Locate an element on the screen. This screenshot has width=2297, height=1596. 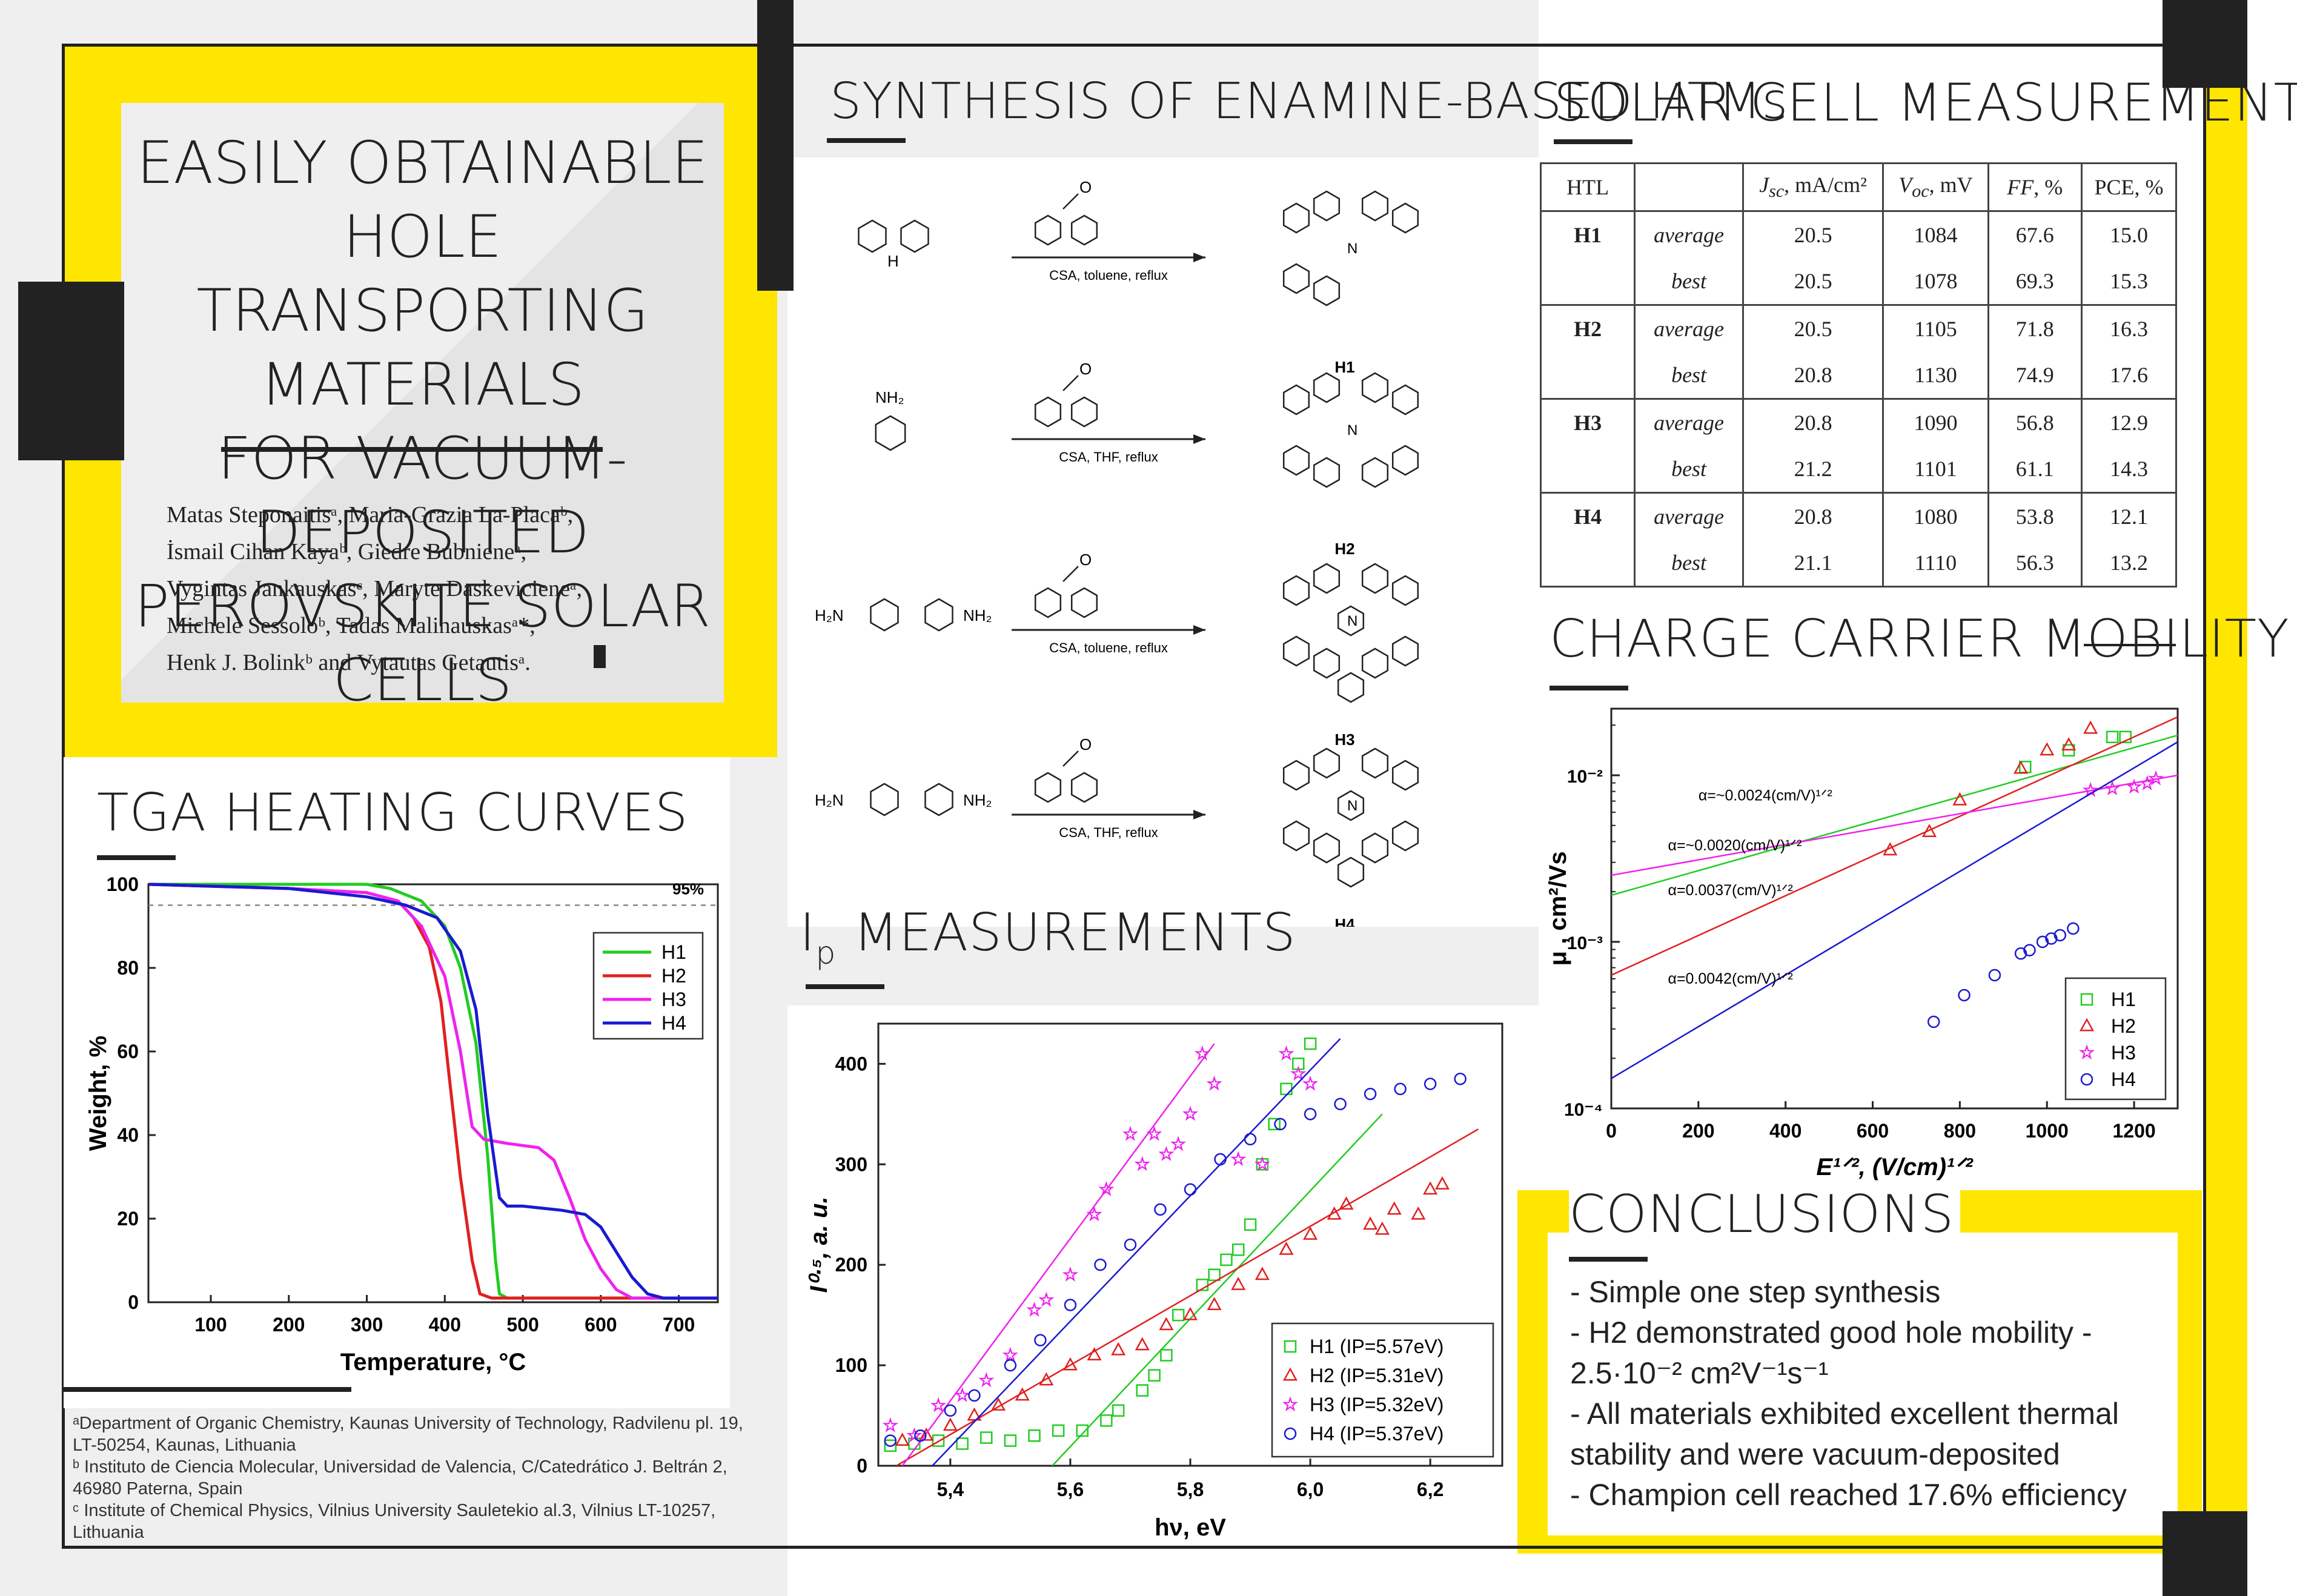
series-line-h4 is located at coordinates (433, 1091).